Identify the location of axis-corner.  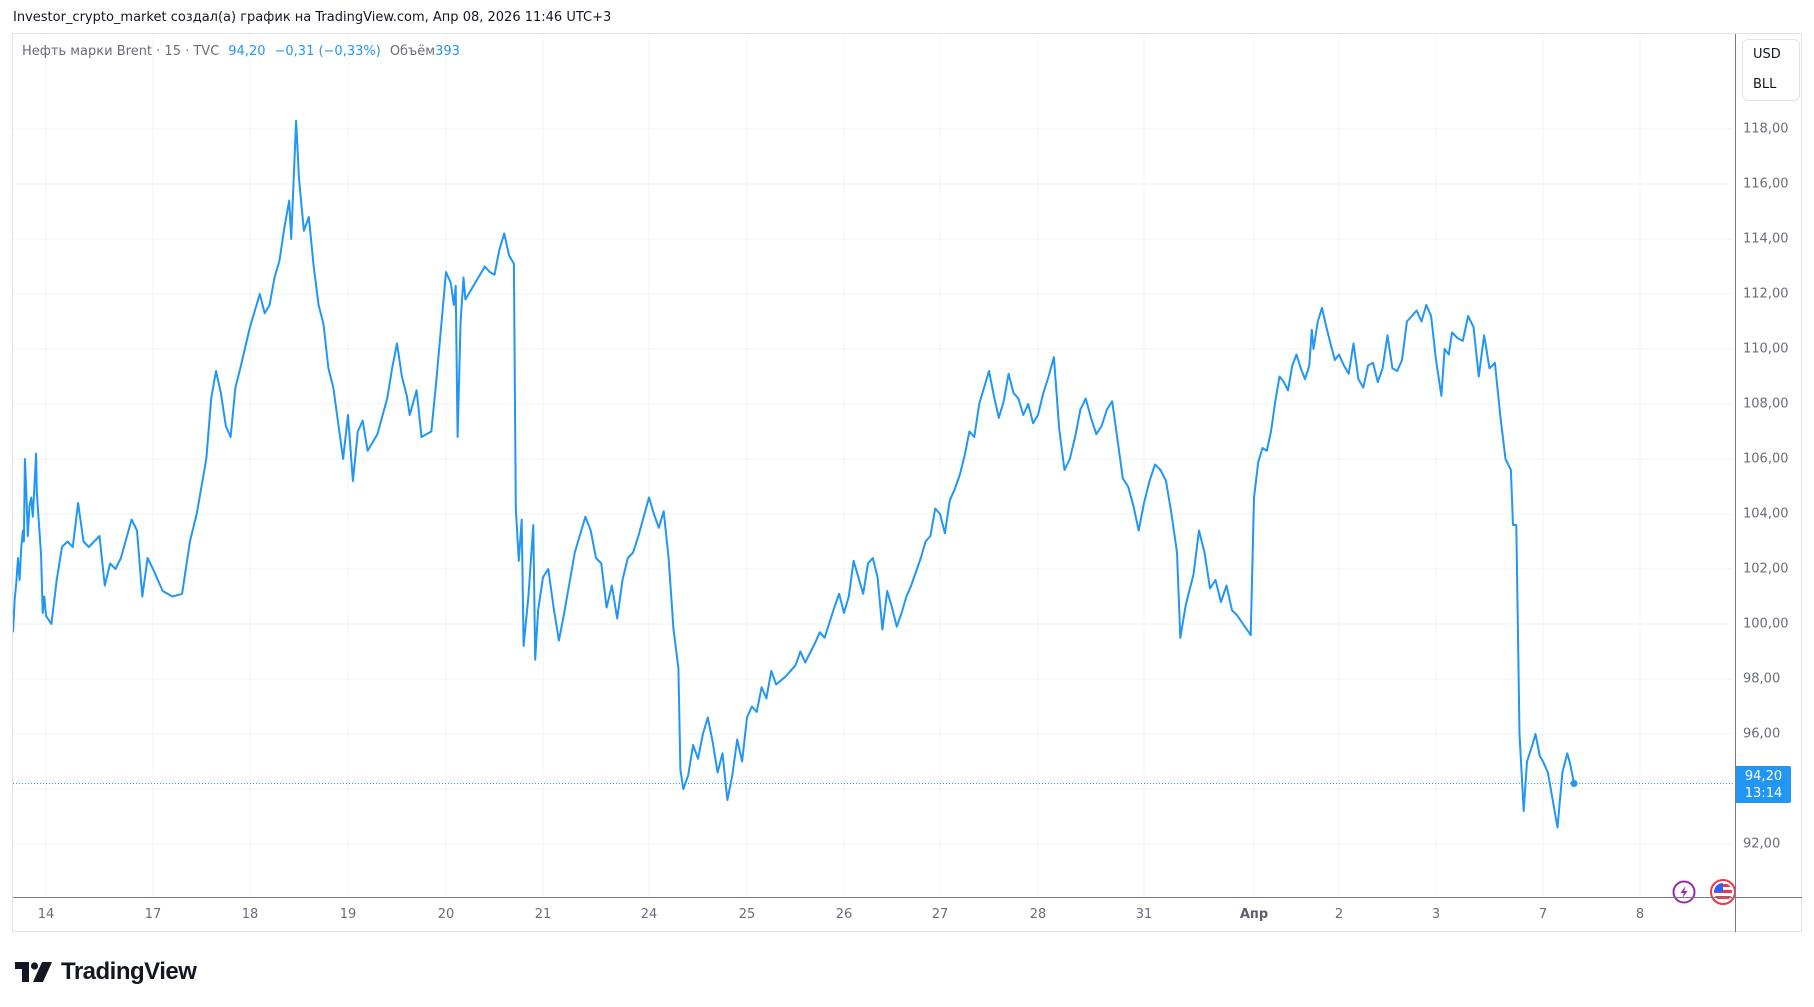
(1768, 914).